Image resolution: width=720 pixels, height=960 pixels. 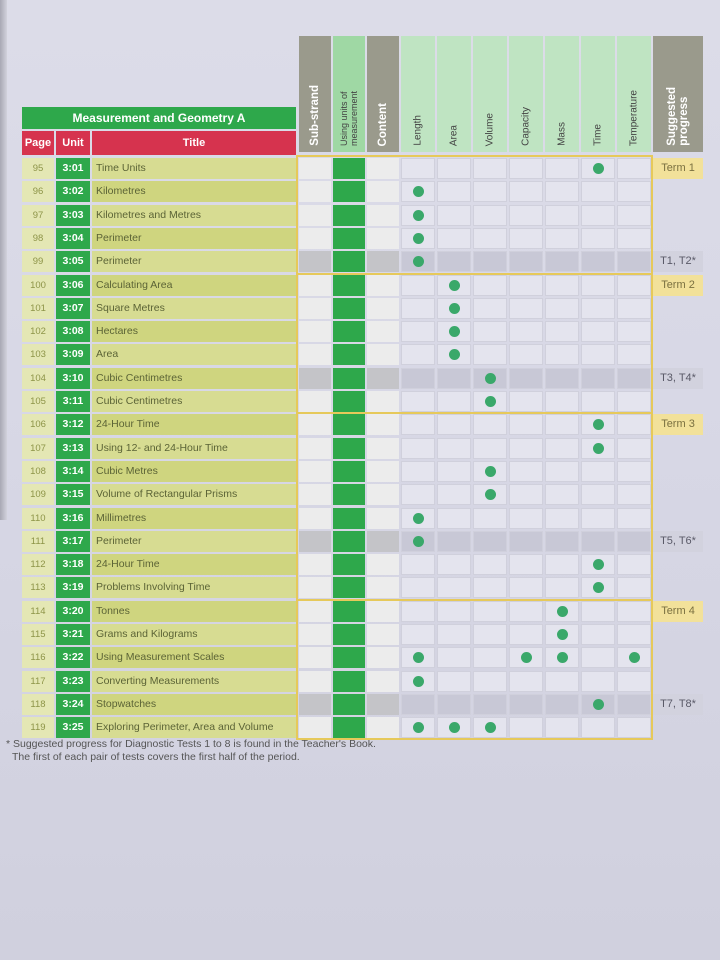 I want to click on row-title: Stopwatches, so click(x=194, y=704).